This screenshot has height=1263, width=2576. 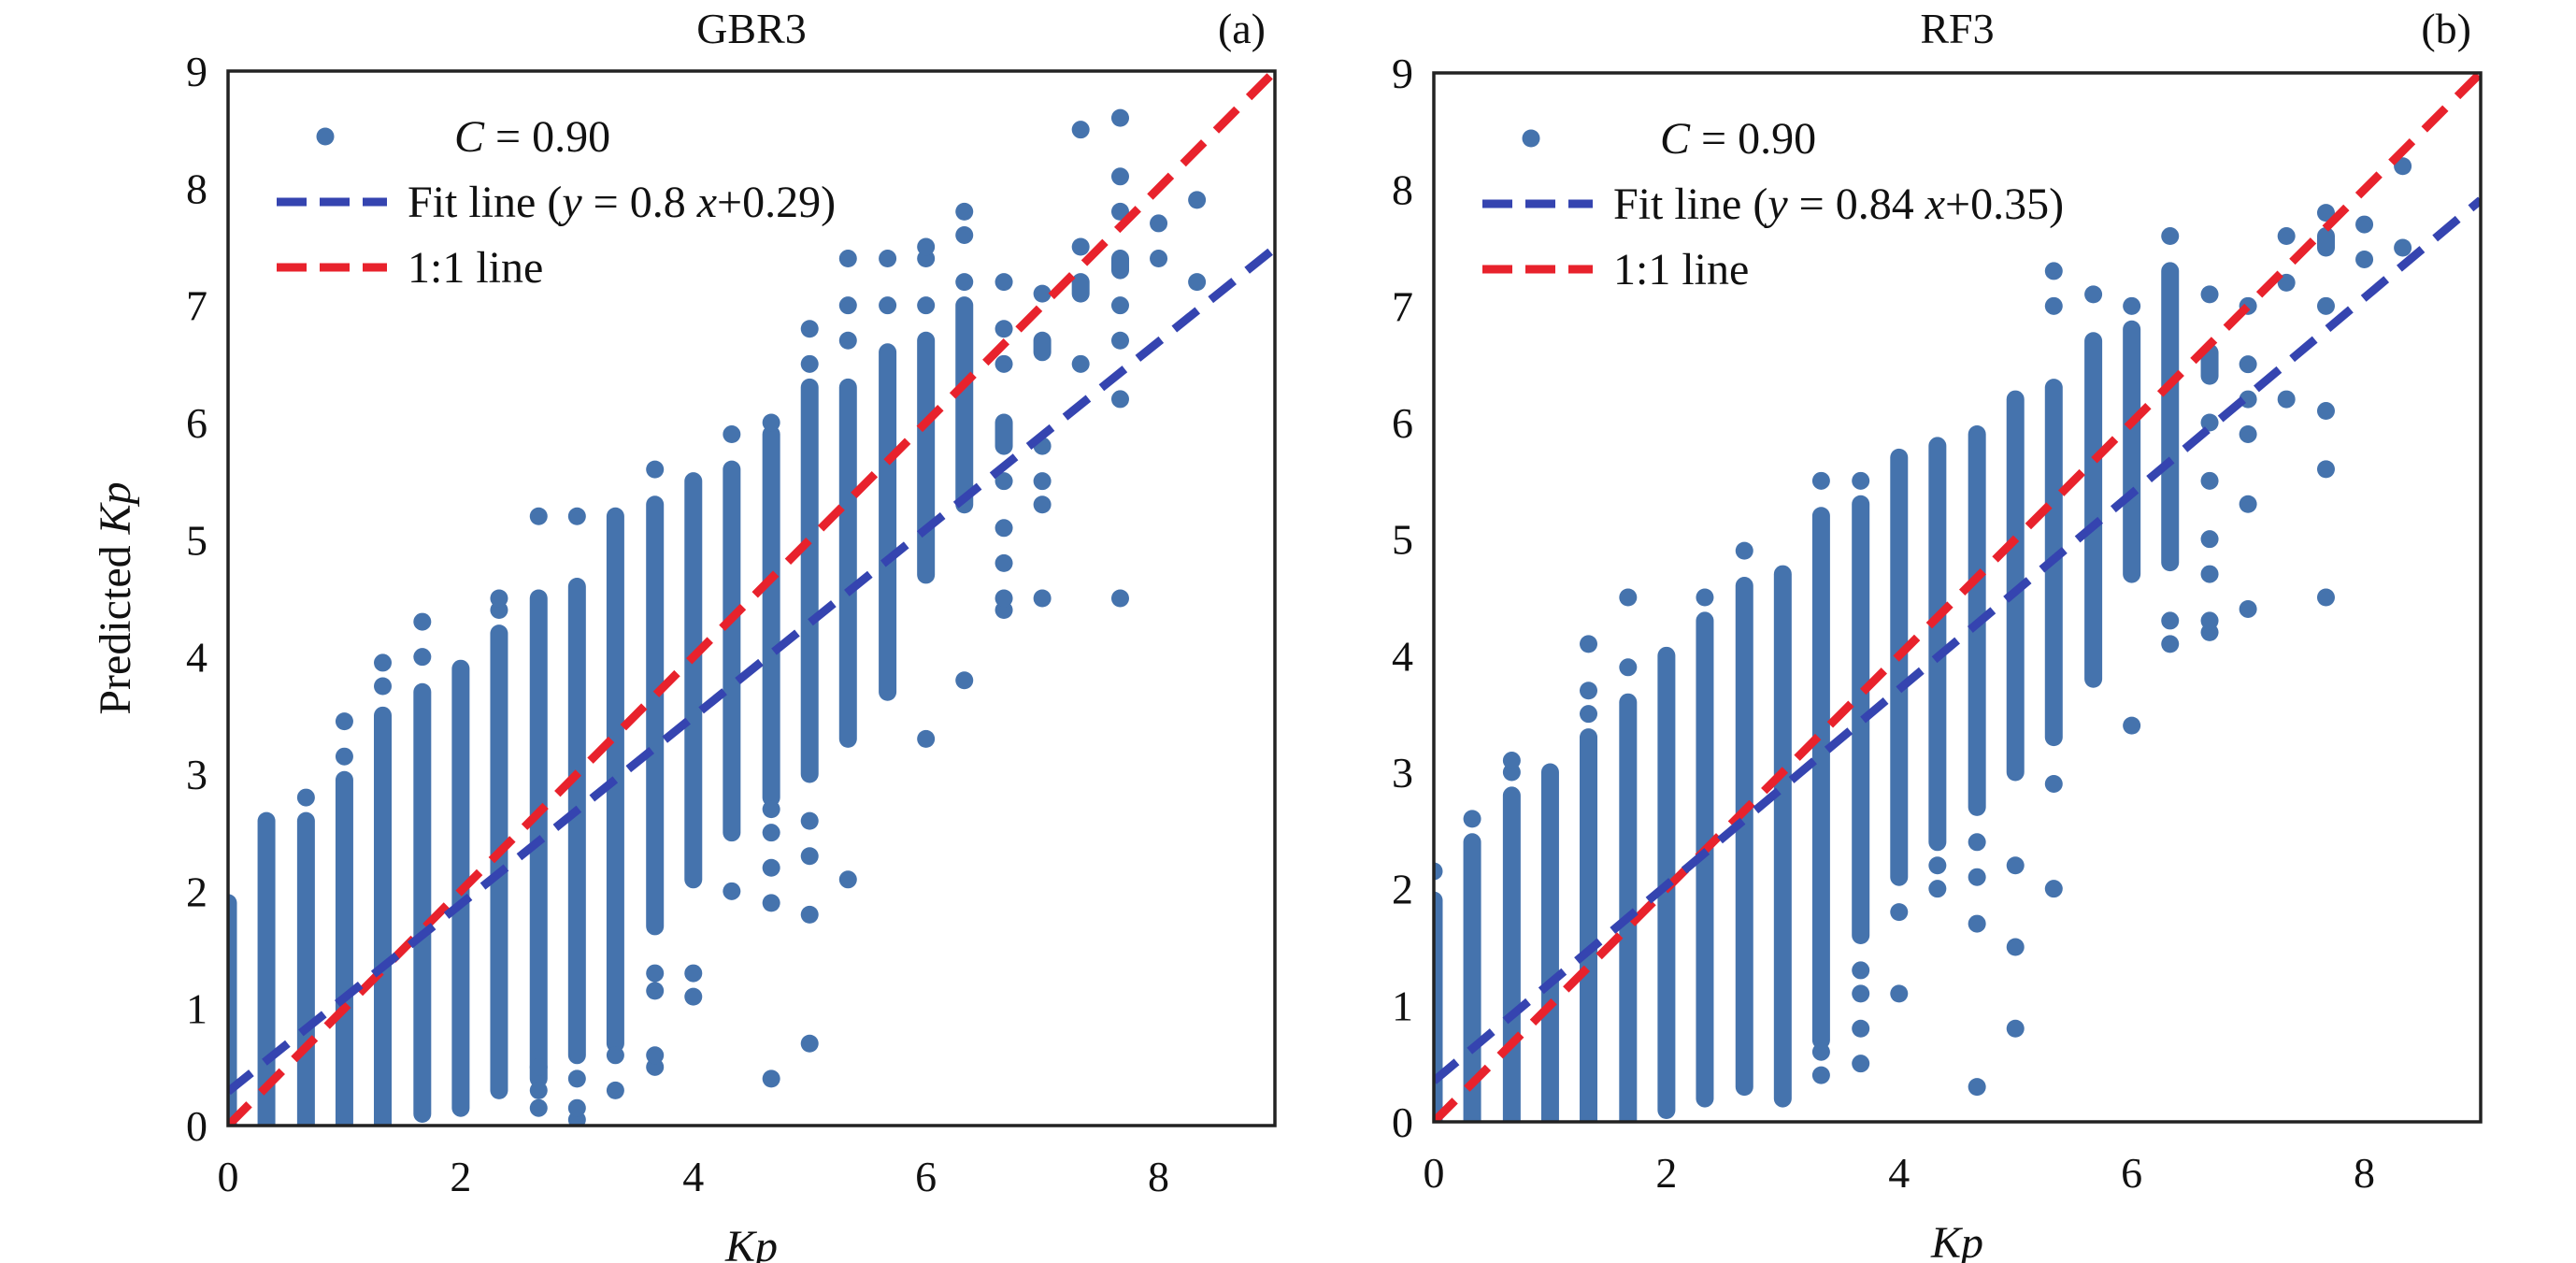 What do you see at coordinates (325, 136) in the screenshot?
I see `legend-marker-icon` at bounding box center [325, 136].